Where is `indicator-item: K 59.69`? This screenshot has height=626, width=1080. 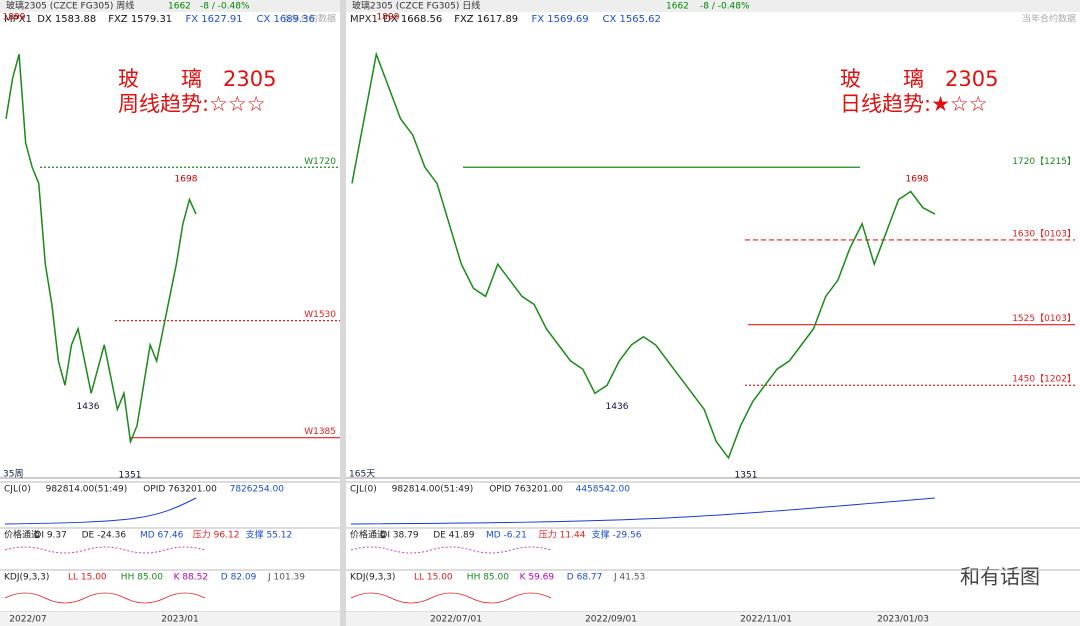
indicator-item: K 59.69 is located at coordinates (537, 578).